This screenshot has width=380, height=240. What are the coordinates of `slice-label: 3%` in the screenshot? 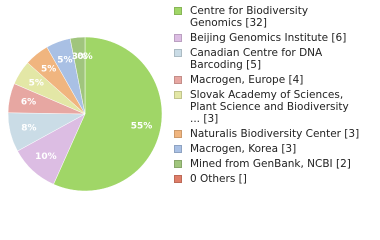 It's located at (79, 57).